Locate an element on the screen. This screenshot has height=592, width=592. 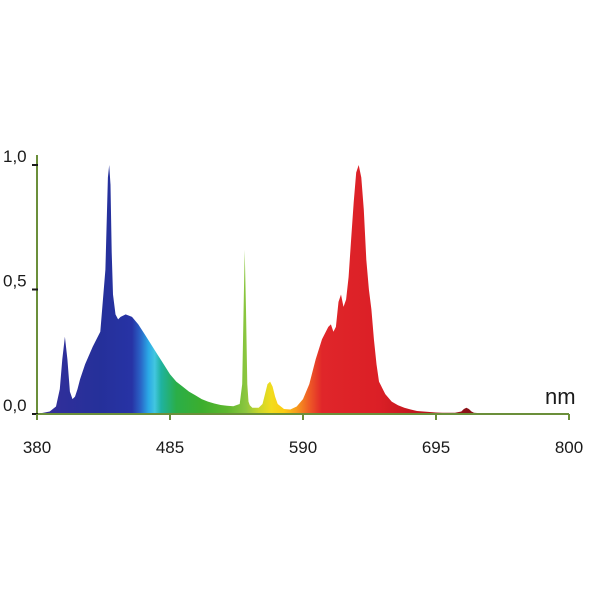
y-tick-label: 0,0 is located at coordinates (15, 405).